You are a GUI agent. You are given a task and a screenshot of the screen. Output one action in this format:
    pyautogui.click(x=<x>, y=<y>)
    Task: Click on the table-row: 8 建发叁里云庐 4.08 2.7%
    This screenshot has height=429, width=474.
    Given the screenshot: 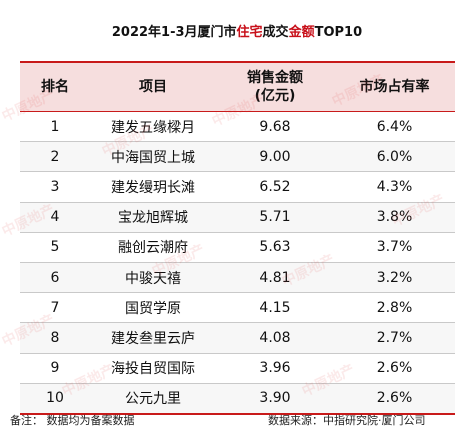 What is the action you would take?
    pyautogui.click(x=237, y=338)
    